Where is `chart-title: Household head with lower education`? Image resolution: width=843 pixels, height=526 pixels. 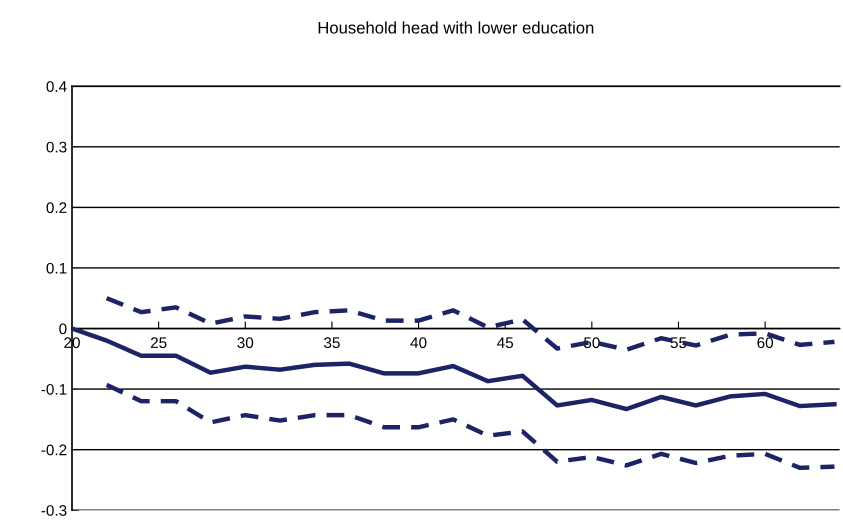 chart-title: Household head with lower education is located at coordinates (456, 27).